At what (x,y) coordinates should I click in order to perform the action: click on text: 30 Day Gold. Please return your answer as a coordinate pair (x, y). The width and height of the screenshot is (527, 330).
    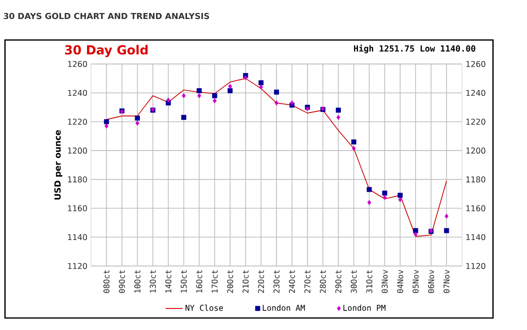
    Looking at the image, I should click on (106, 51).